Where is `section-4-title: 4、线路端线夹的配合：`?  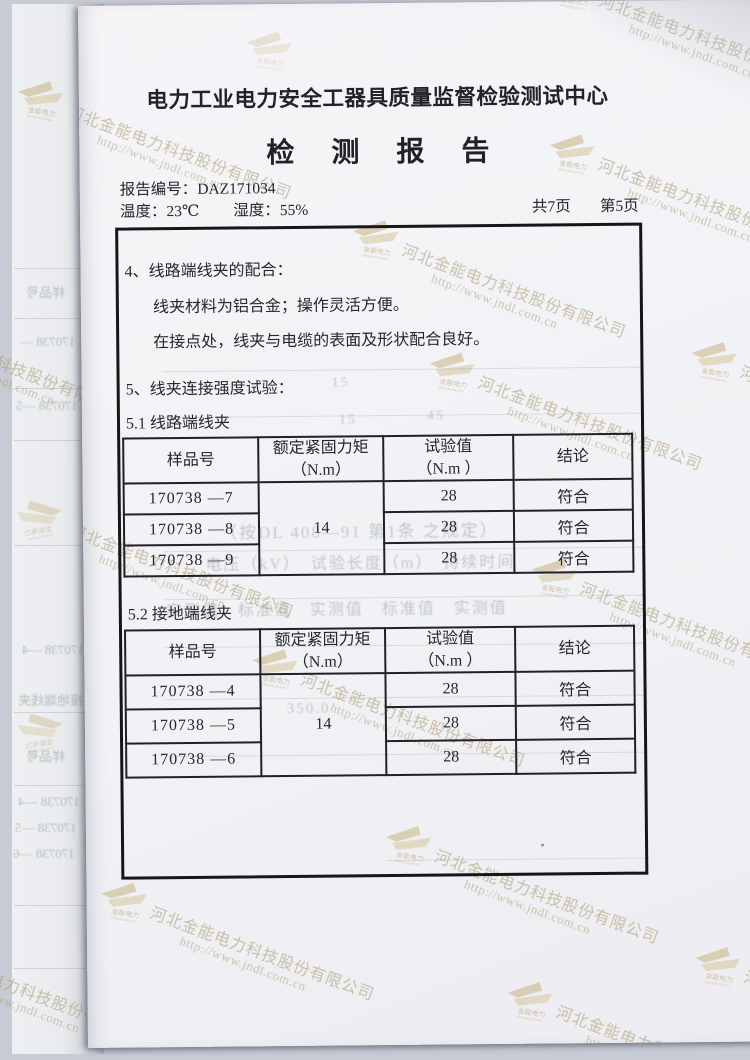
section-4-title: 4、线路端线夹的配合： is located at coordinates (208, 271).